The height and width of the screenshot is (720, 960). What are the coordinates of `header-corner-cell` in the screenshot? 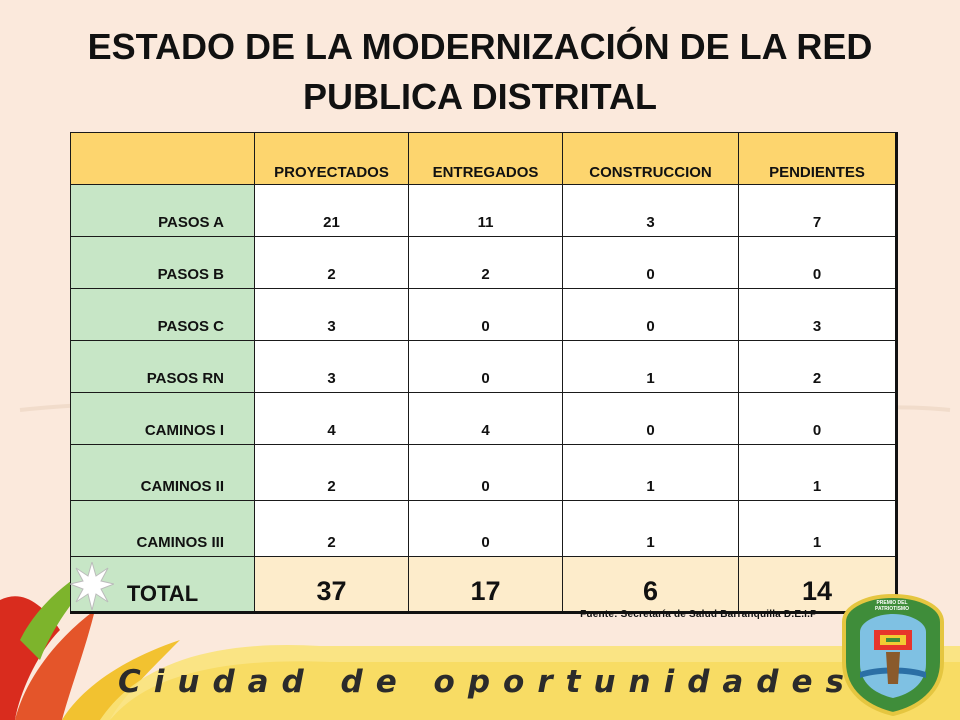 It's located at (162, 158).